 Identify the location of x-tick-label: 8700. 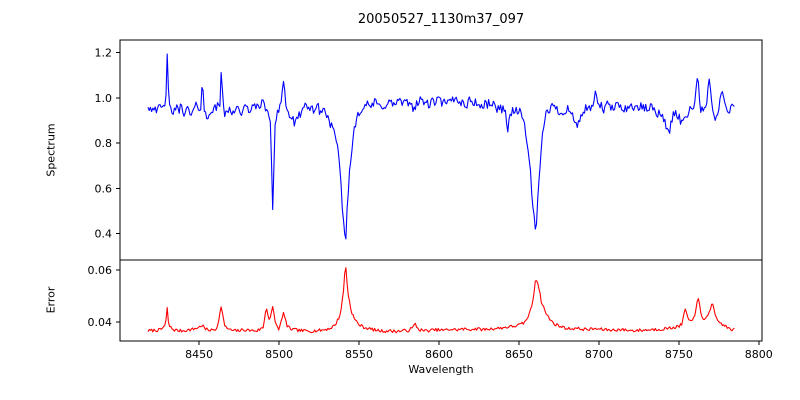
(599, 354).